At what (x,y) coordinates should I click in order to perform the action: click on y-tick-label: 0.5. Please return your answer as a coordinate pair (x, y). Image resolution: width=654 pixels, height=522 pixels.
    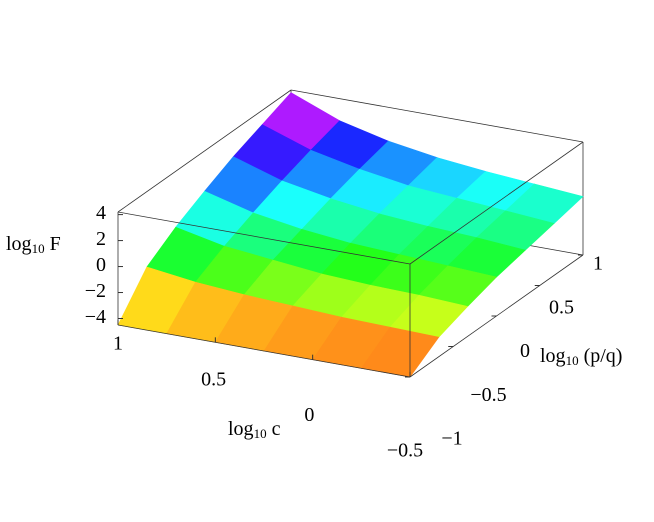
    Looking at the image, I should click on (561, 307).